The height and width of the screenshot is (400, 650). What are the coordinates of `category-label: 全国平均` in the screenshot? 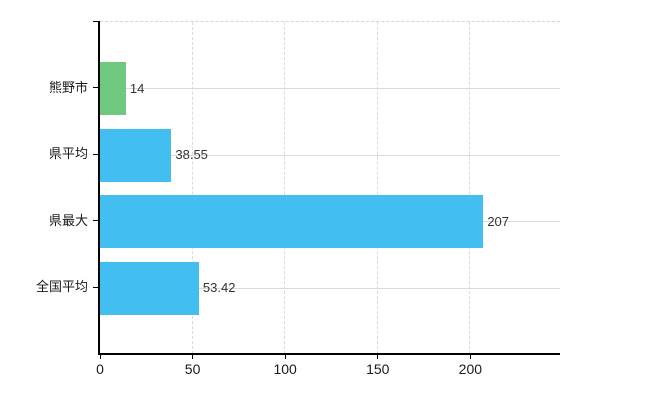 It's located at (61, 287).